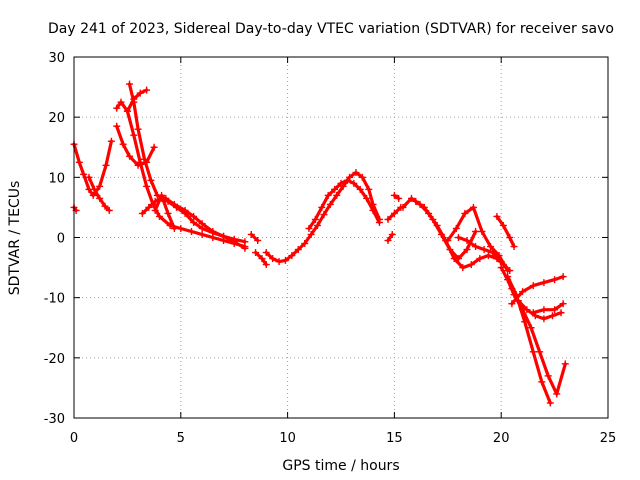  I want to click on x-tick-label: 20, so click(501, 438).